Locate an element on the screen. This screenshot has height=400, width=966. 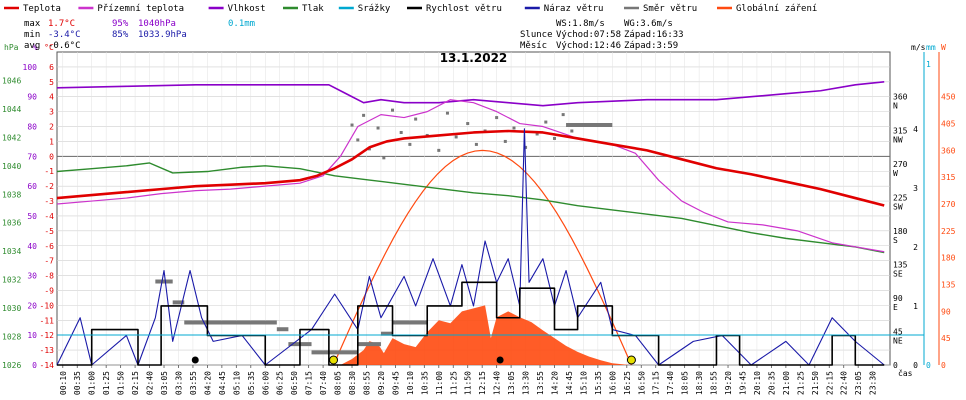
legend-label-solar: Globální záření is located at coordinates (776, 9).